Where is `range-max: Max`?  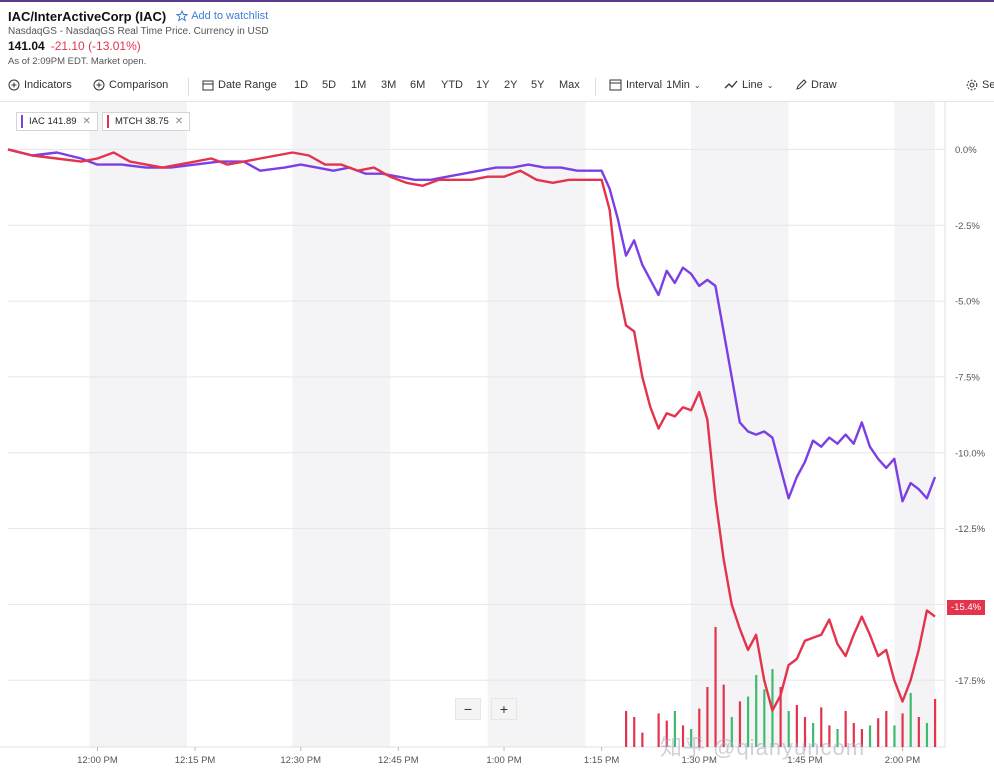 range-max: Max is located at coordinates (569, 85).